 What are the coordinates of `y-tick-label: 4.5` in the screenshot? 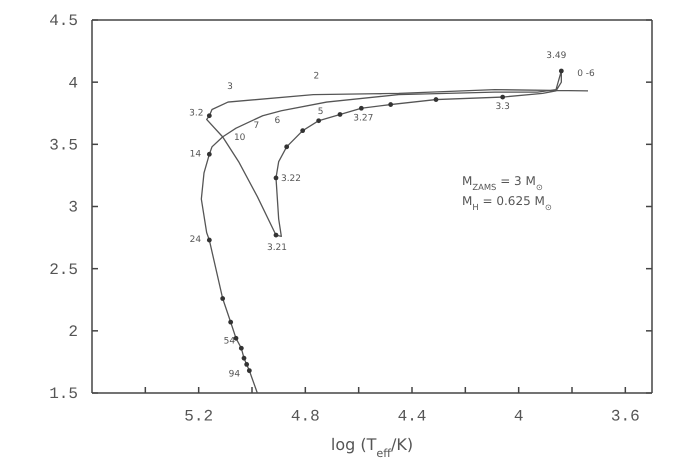 It's located at (63, 21).